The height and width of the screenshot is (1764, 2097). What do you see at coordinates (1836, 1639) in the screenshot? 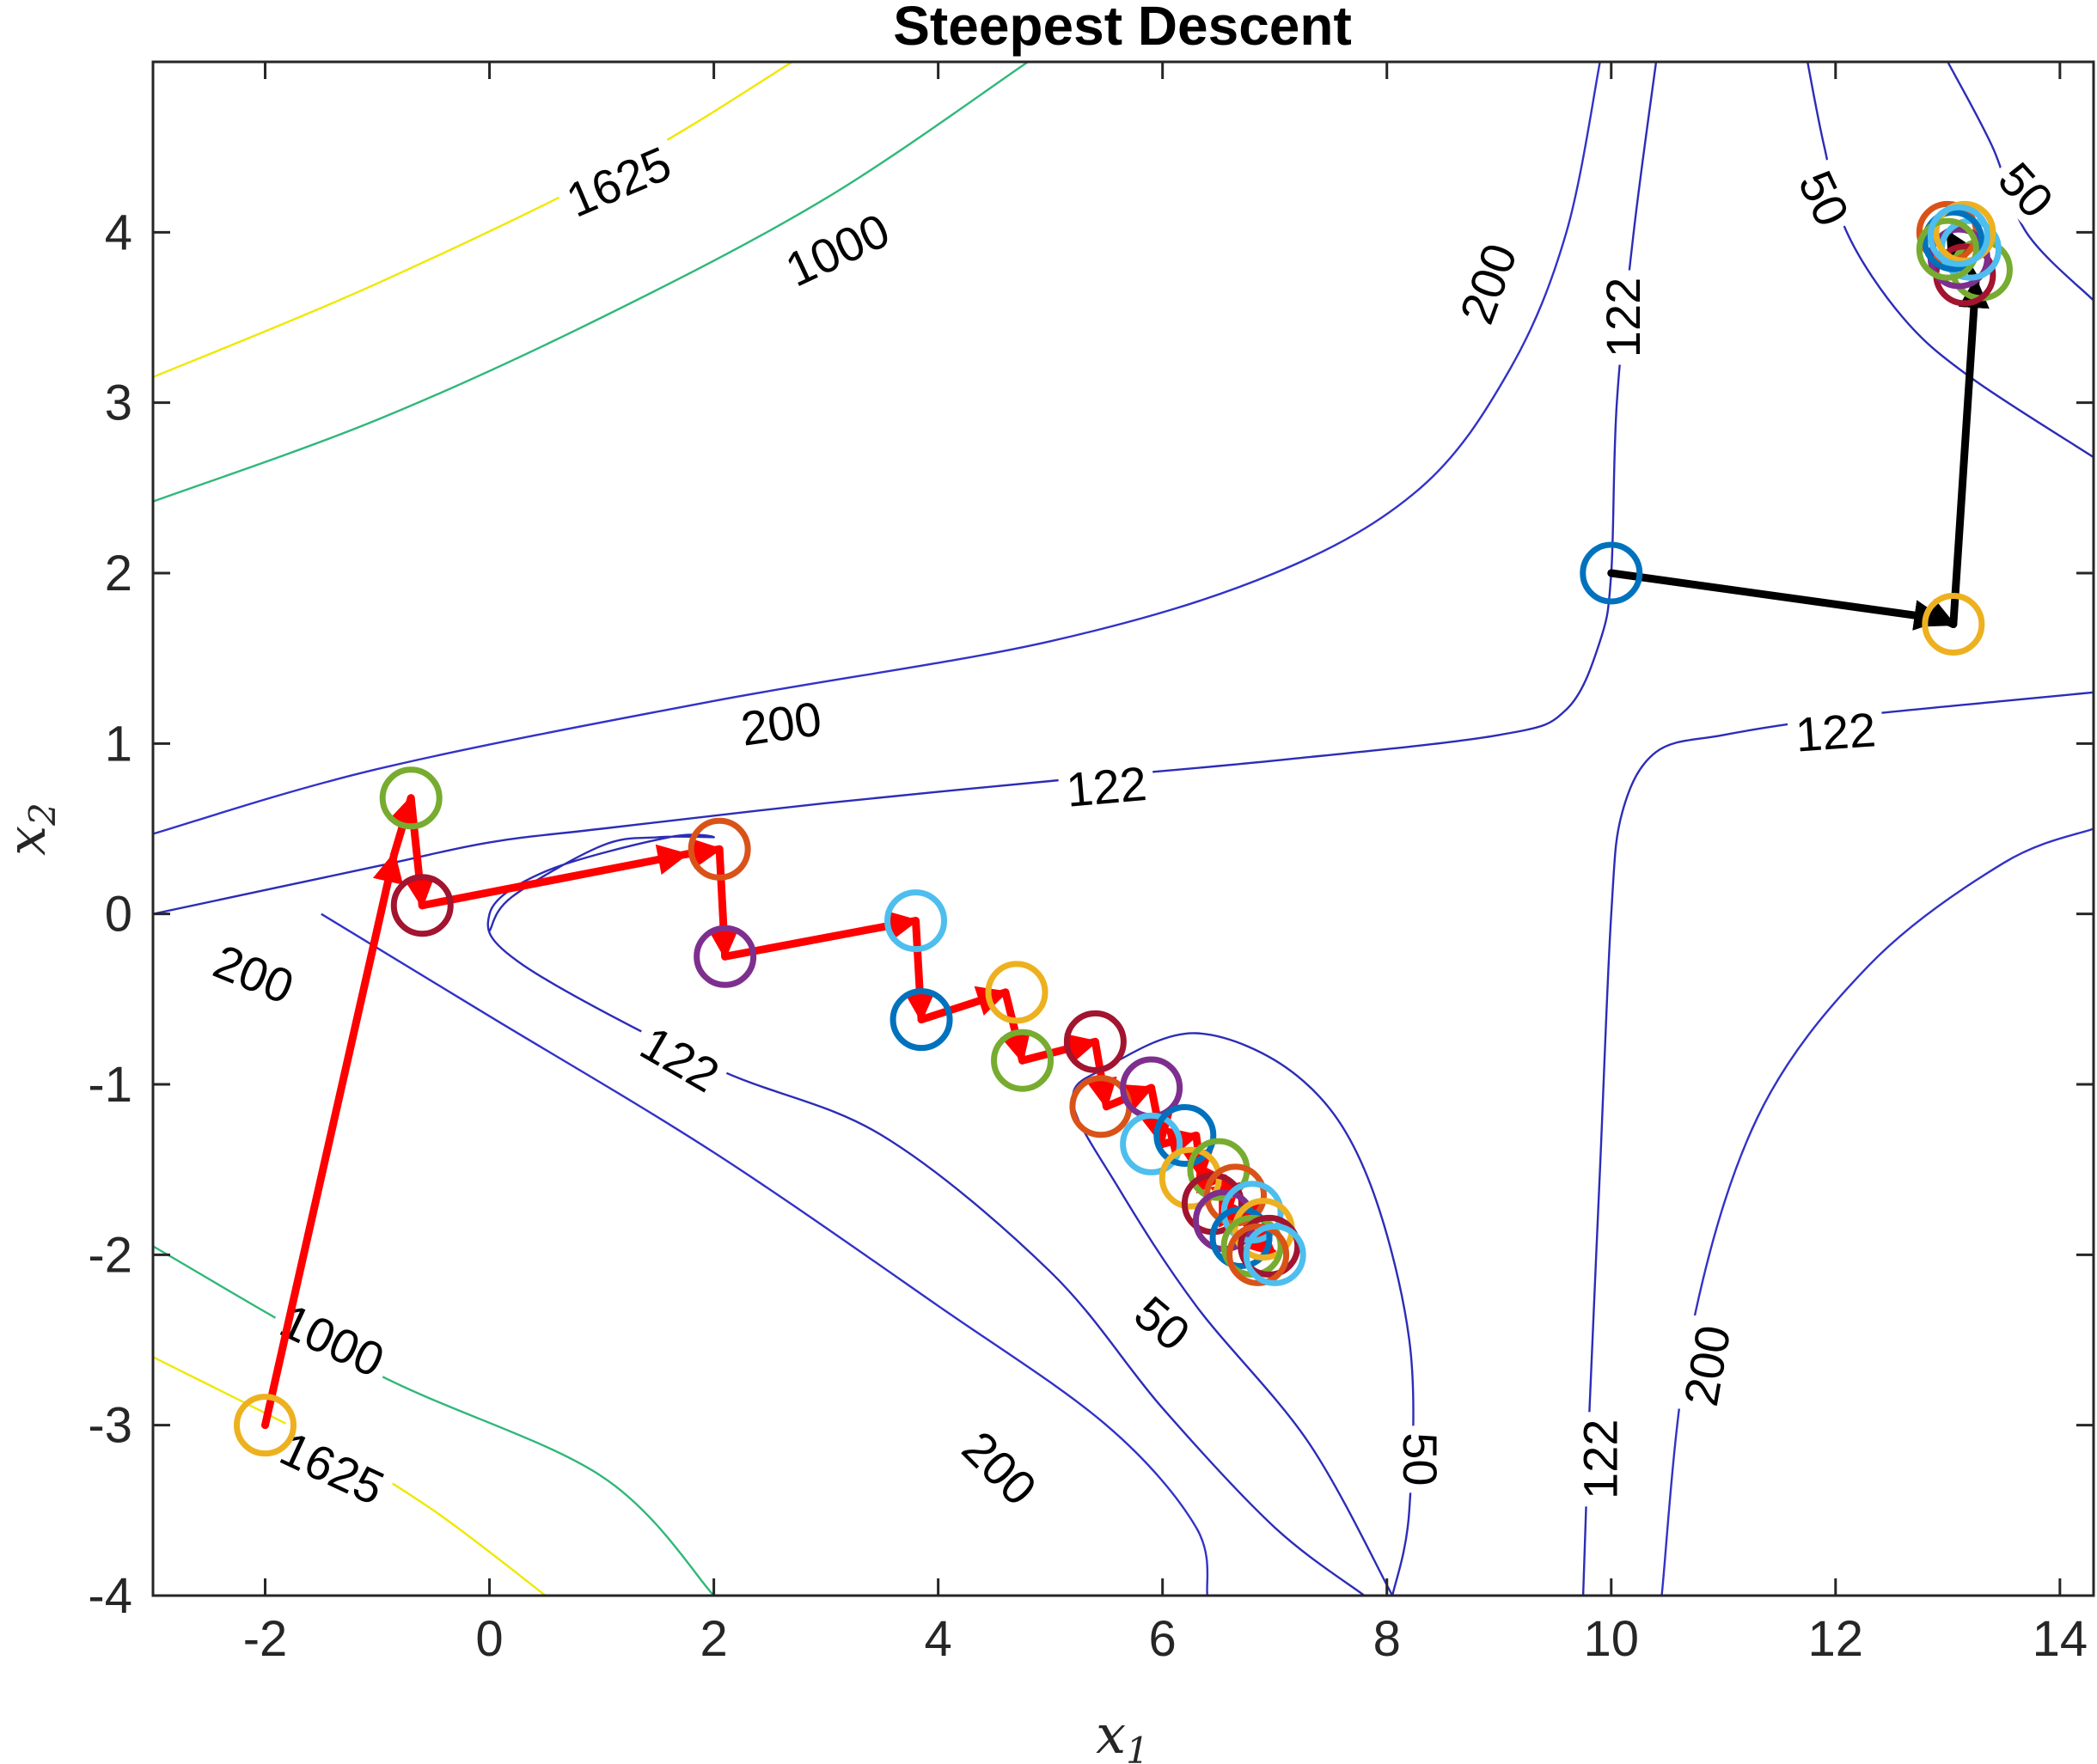
I see `x-tick-label: 12` at bounding box center [1836, 1639].